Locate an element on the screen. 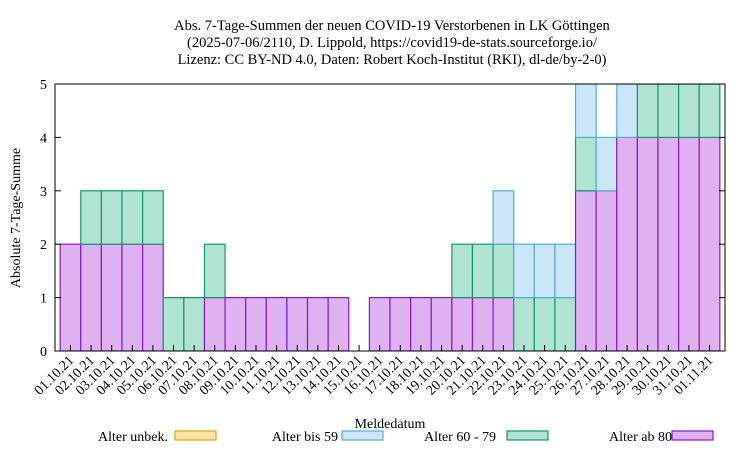  y-tick-label: 1 is located at coordinates (43, 299).